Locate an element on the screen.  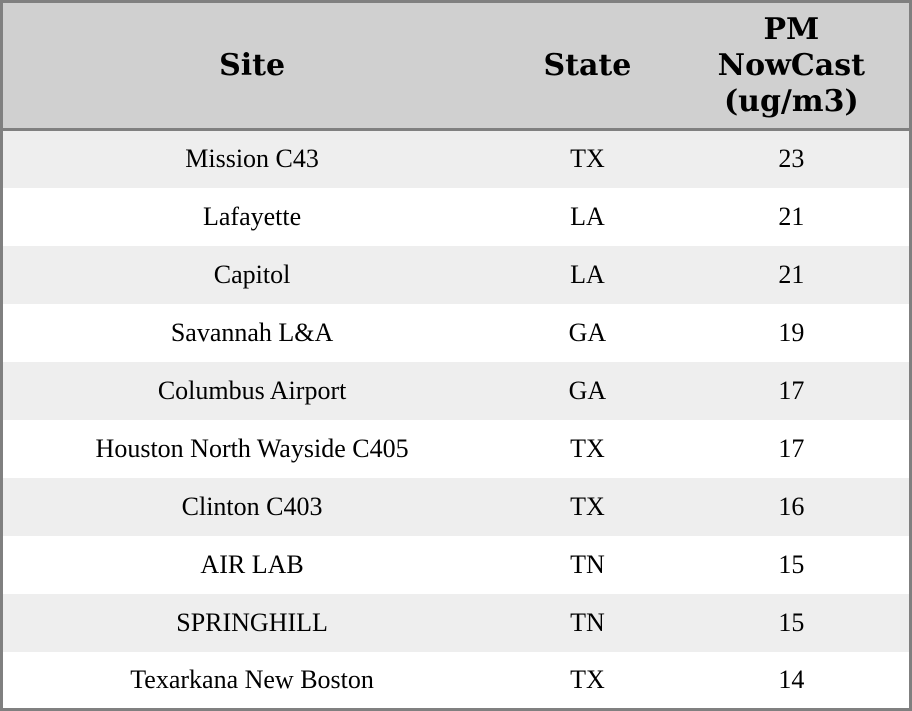
pm-cell: 23 is located at coordinates (791, 159).